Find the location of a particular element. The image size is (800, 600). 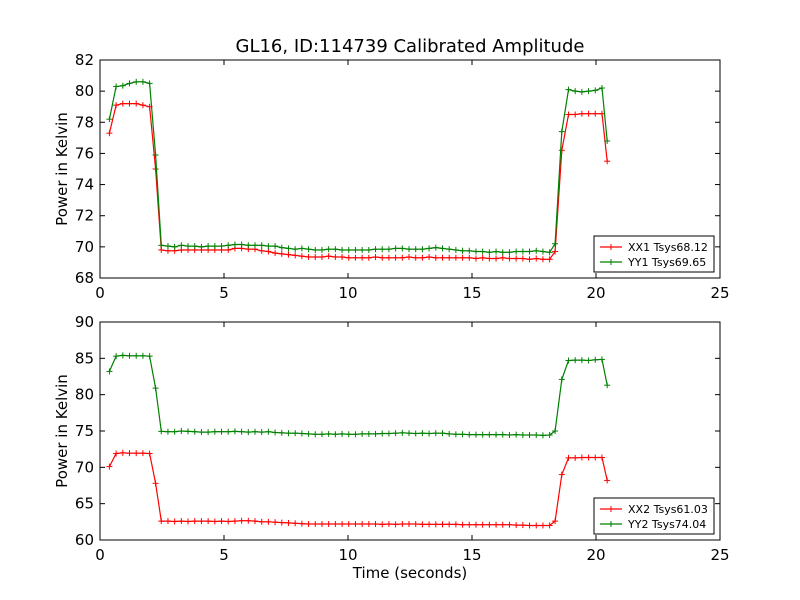

x-tick-label: 0 is located at coordinates (100, 555).